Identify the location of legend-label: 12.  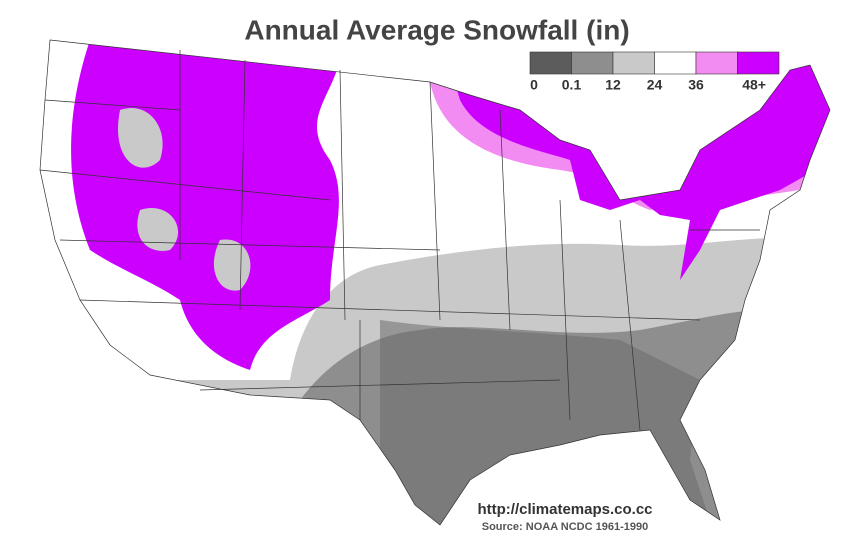
(613, 85).